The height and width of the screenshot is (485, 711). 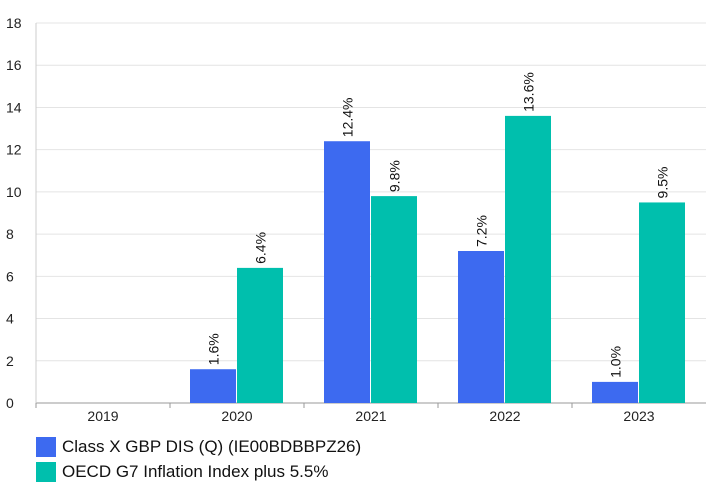 What do you see at coordinates (615, 392) in the screenshot?
I see `bar-1-2023` at bounding box center [615, 392].